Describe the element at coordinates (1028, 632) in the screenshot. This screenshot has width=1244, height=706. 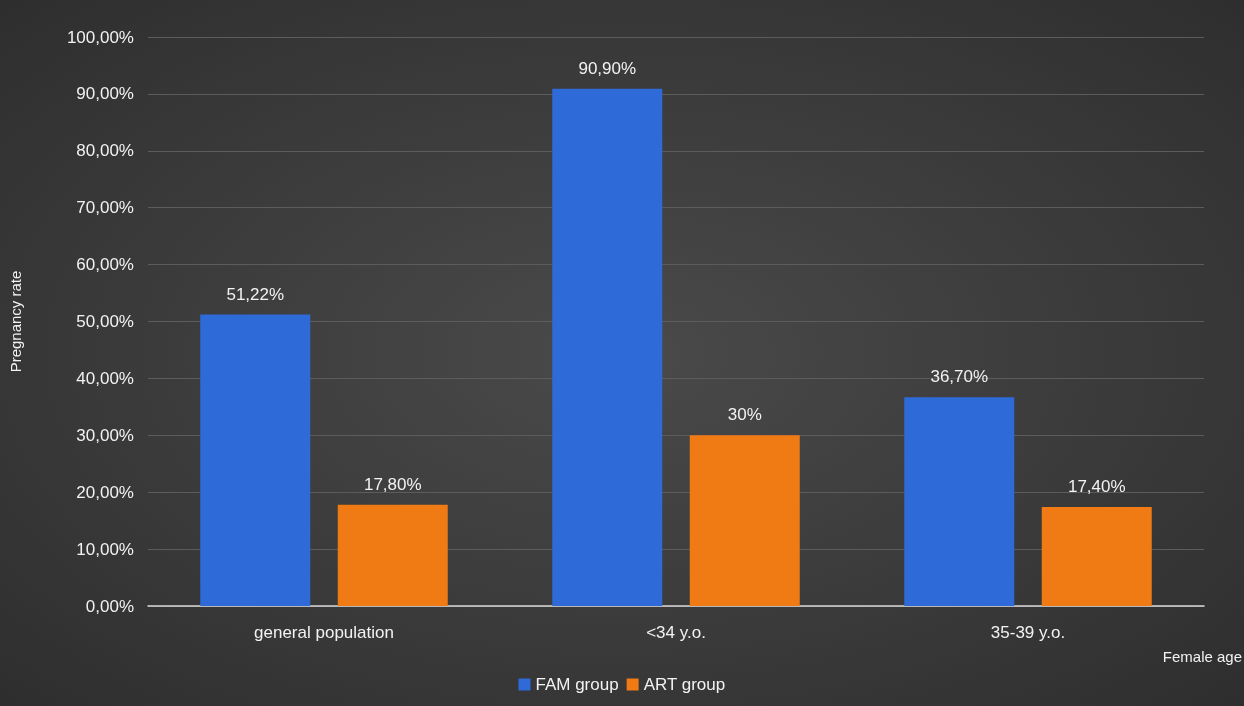
I see `x-tick-label: 35-39 y.o.` at that location.